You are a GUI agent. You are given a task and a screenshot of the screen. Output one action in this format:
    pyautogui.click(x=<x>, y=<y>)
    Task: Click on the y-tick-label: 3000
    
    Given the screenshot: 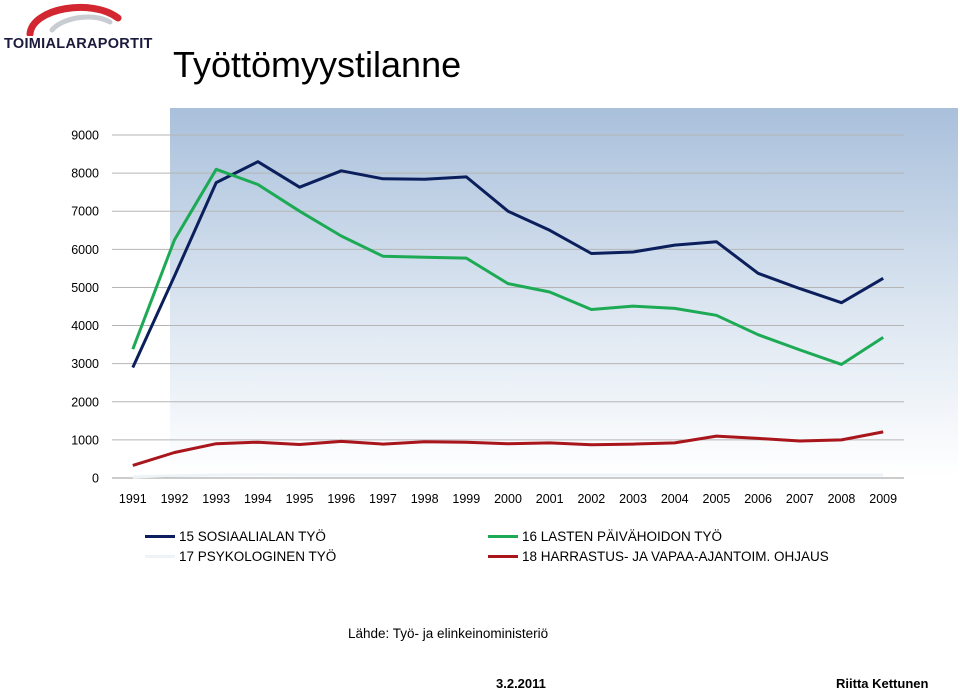 What is the action you would take?
    pyautogui.click(x=85, y=364)
    